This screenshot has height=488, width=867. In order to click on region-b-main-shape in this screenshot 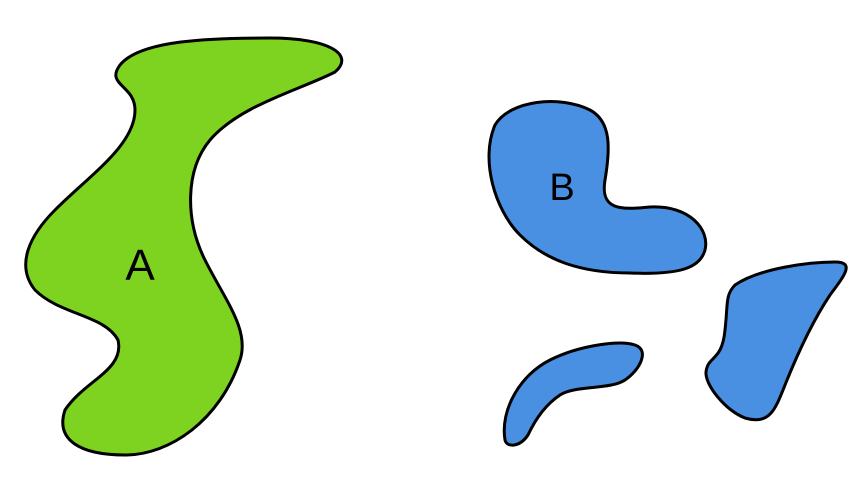, I will do `click(597, 187)`.